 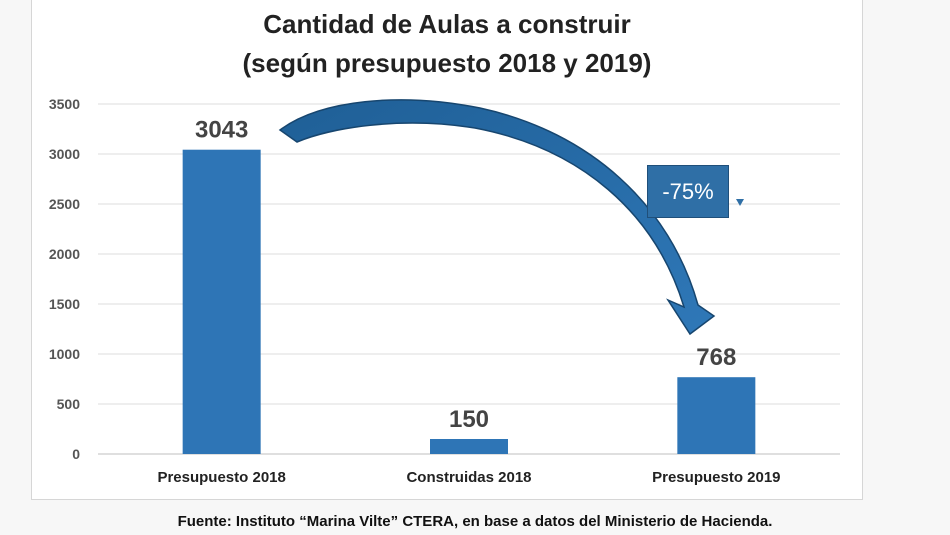 I want to click on dropdown-handle-icon, so click(x=740, y=202).